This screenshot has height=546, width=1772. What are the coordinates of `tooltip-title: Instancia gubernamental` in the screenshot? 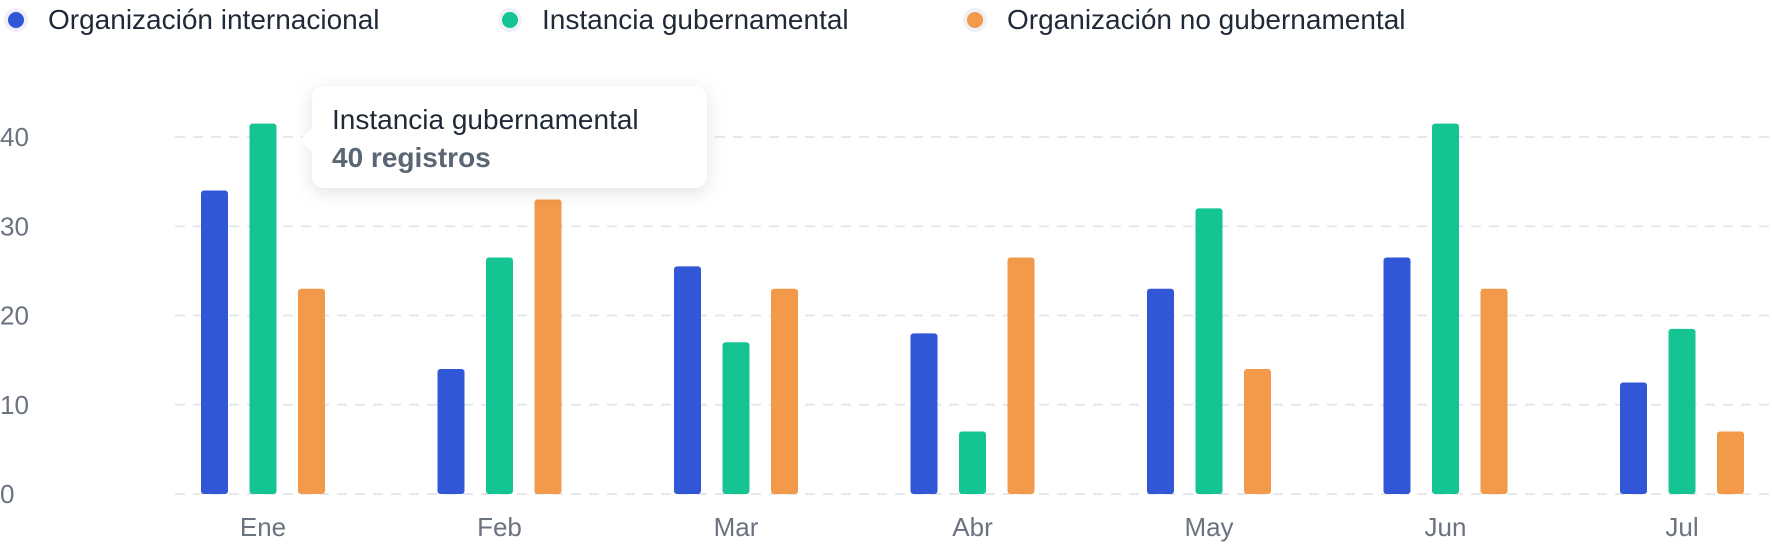 It's located at (485, 119).